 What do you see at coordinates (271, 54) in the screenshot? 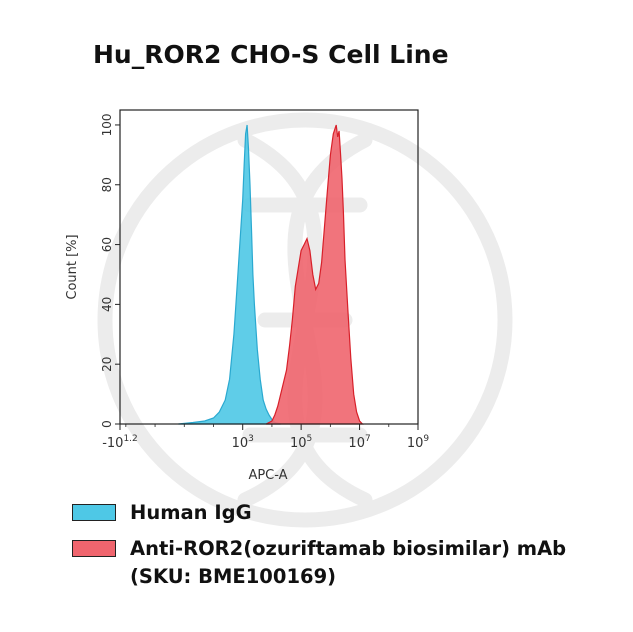
I see `page-title: Hu_ROR2 CHO-S Cell Line` at bounding box center [271, 54].